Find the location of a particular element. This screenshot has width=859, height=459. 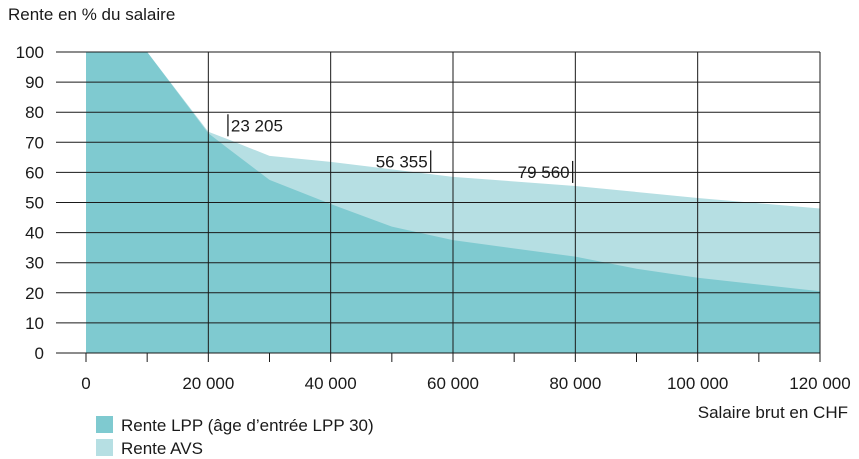

annotation-label: 23 205 is located at coordinates (257, 125).